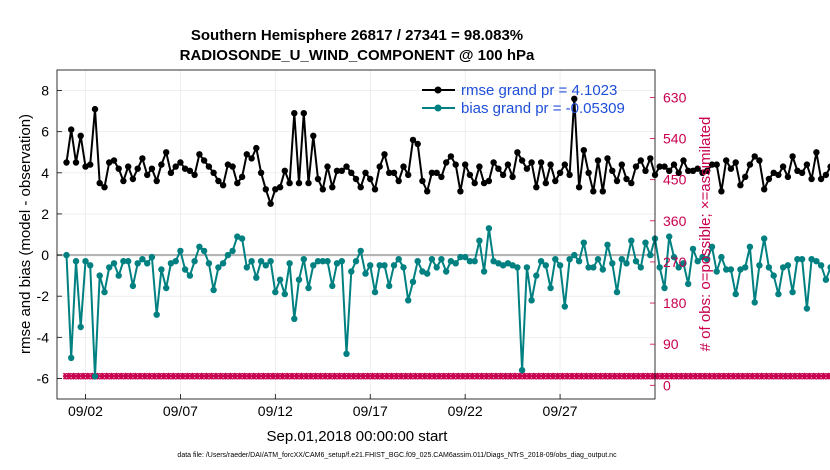  Describe the element at coordinates (671, 344) in the screenshot. I see `y-right-tick-label: 90` at that location.